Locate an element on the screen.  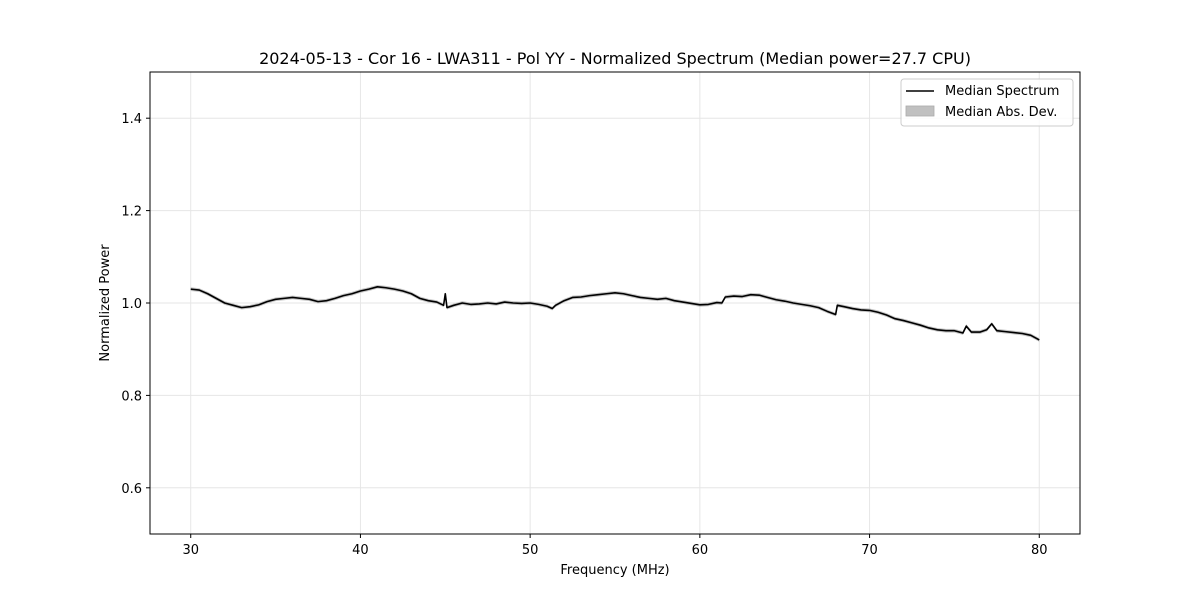
x-axis-label: Frequency (MHz) is located at coordinates (614, 570).